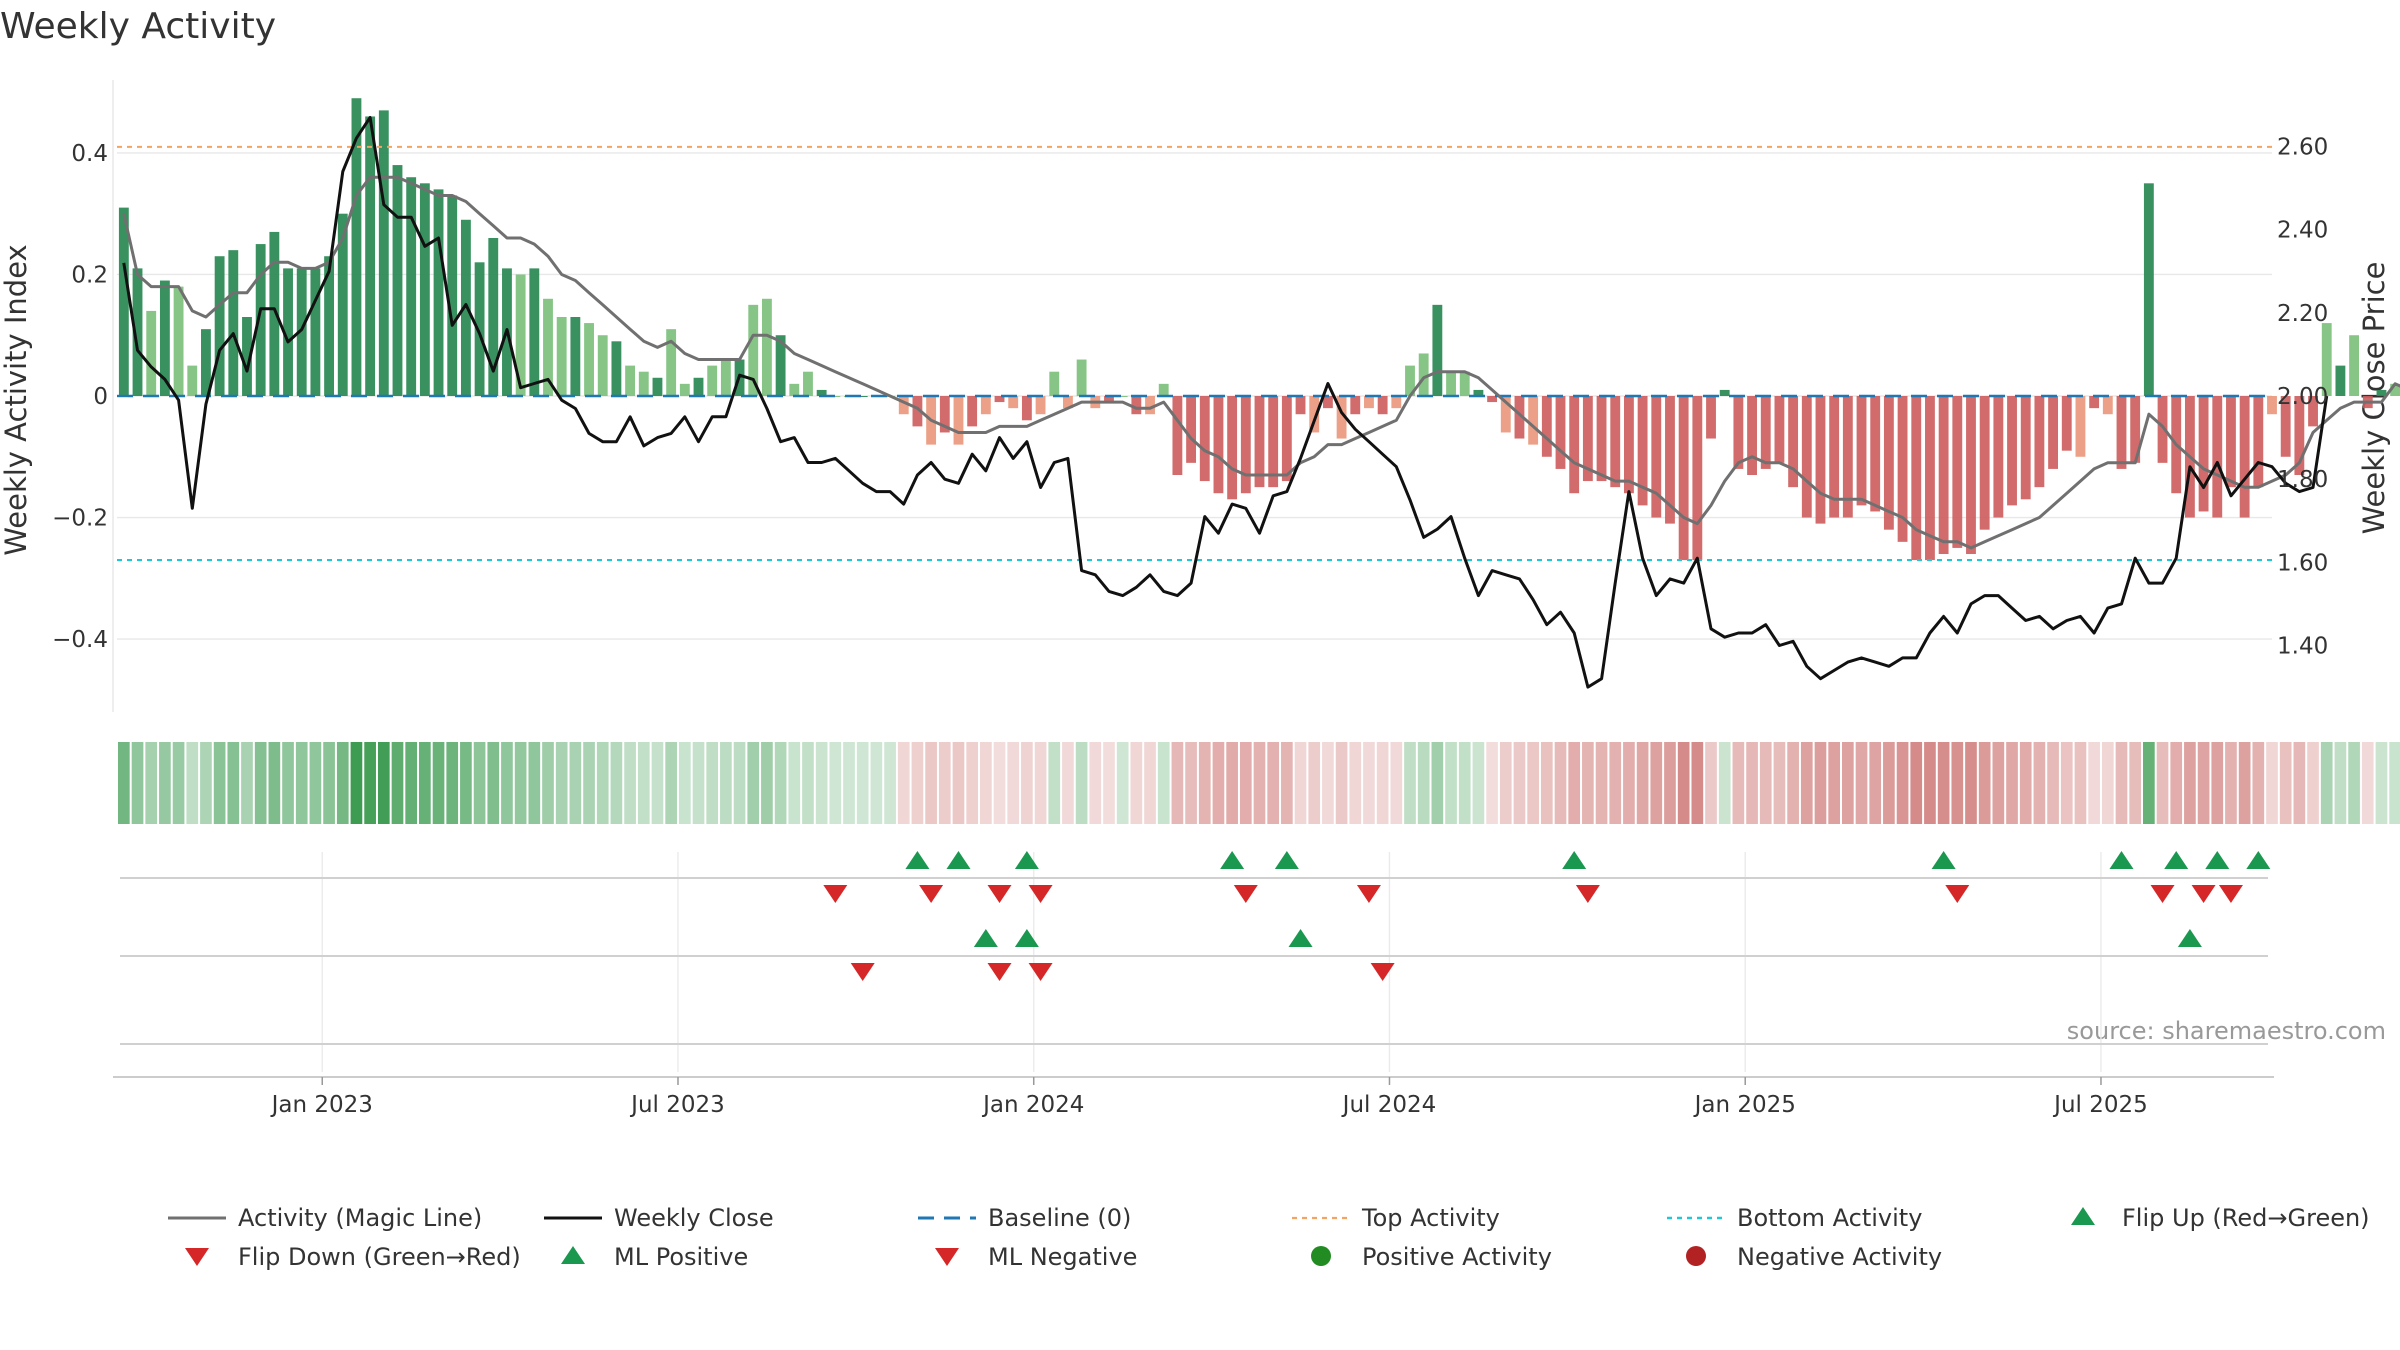  I want to click on legend-label: Flip Down (Green→Red), so click(379, 1257).